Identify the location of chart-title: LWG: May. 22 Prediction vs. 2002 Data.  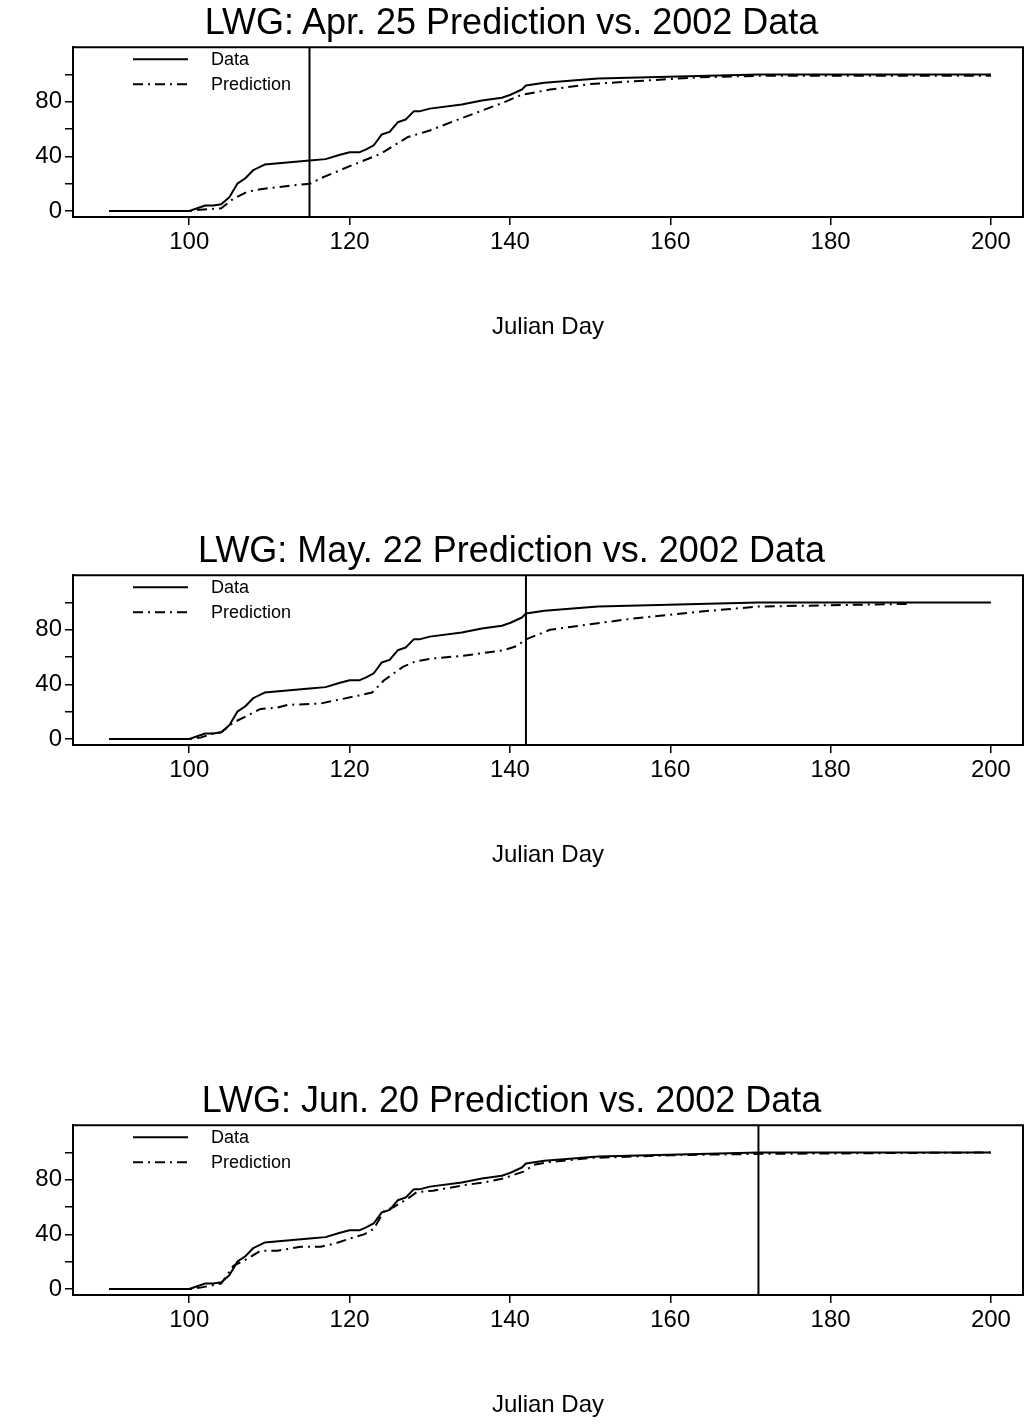
(512, 549).